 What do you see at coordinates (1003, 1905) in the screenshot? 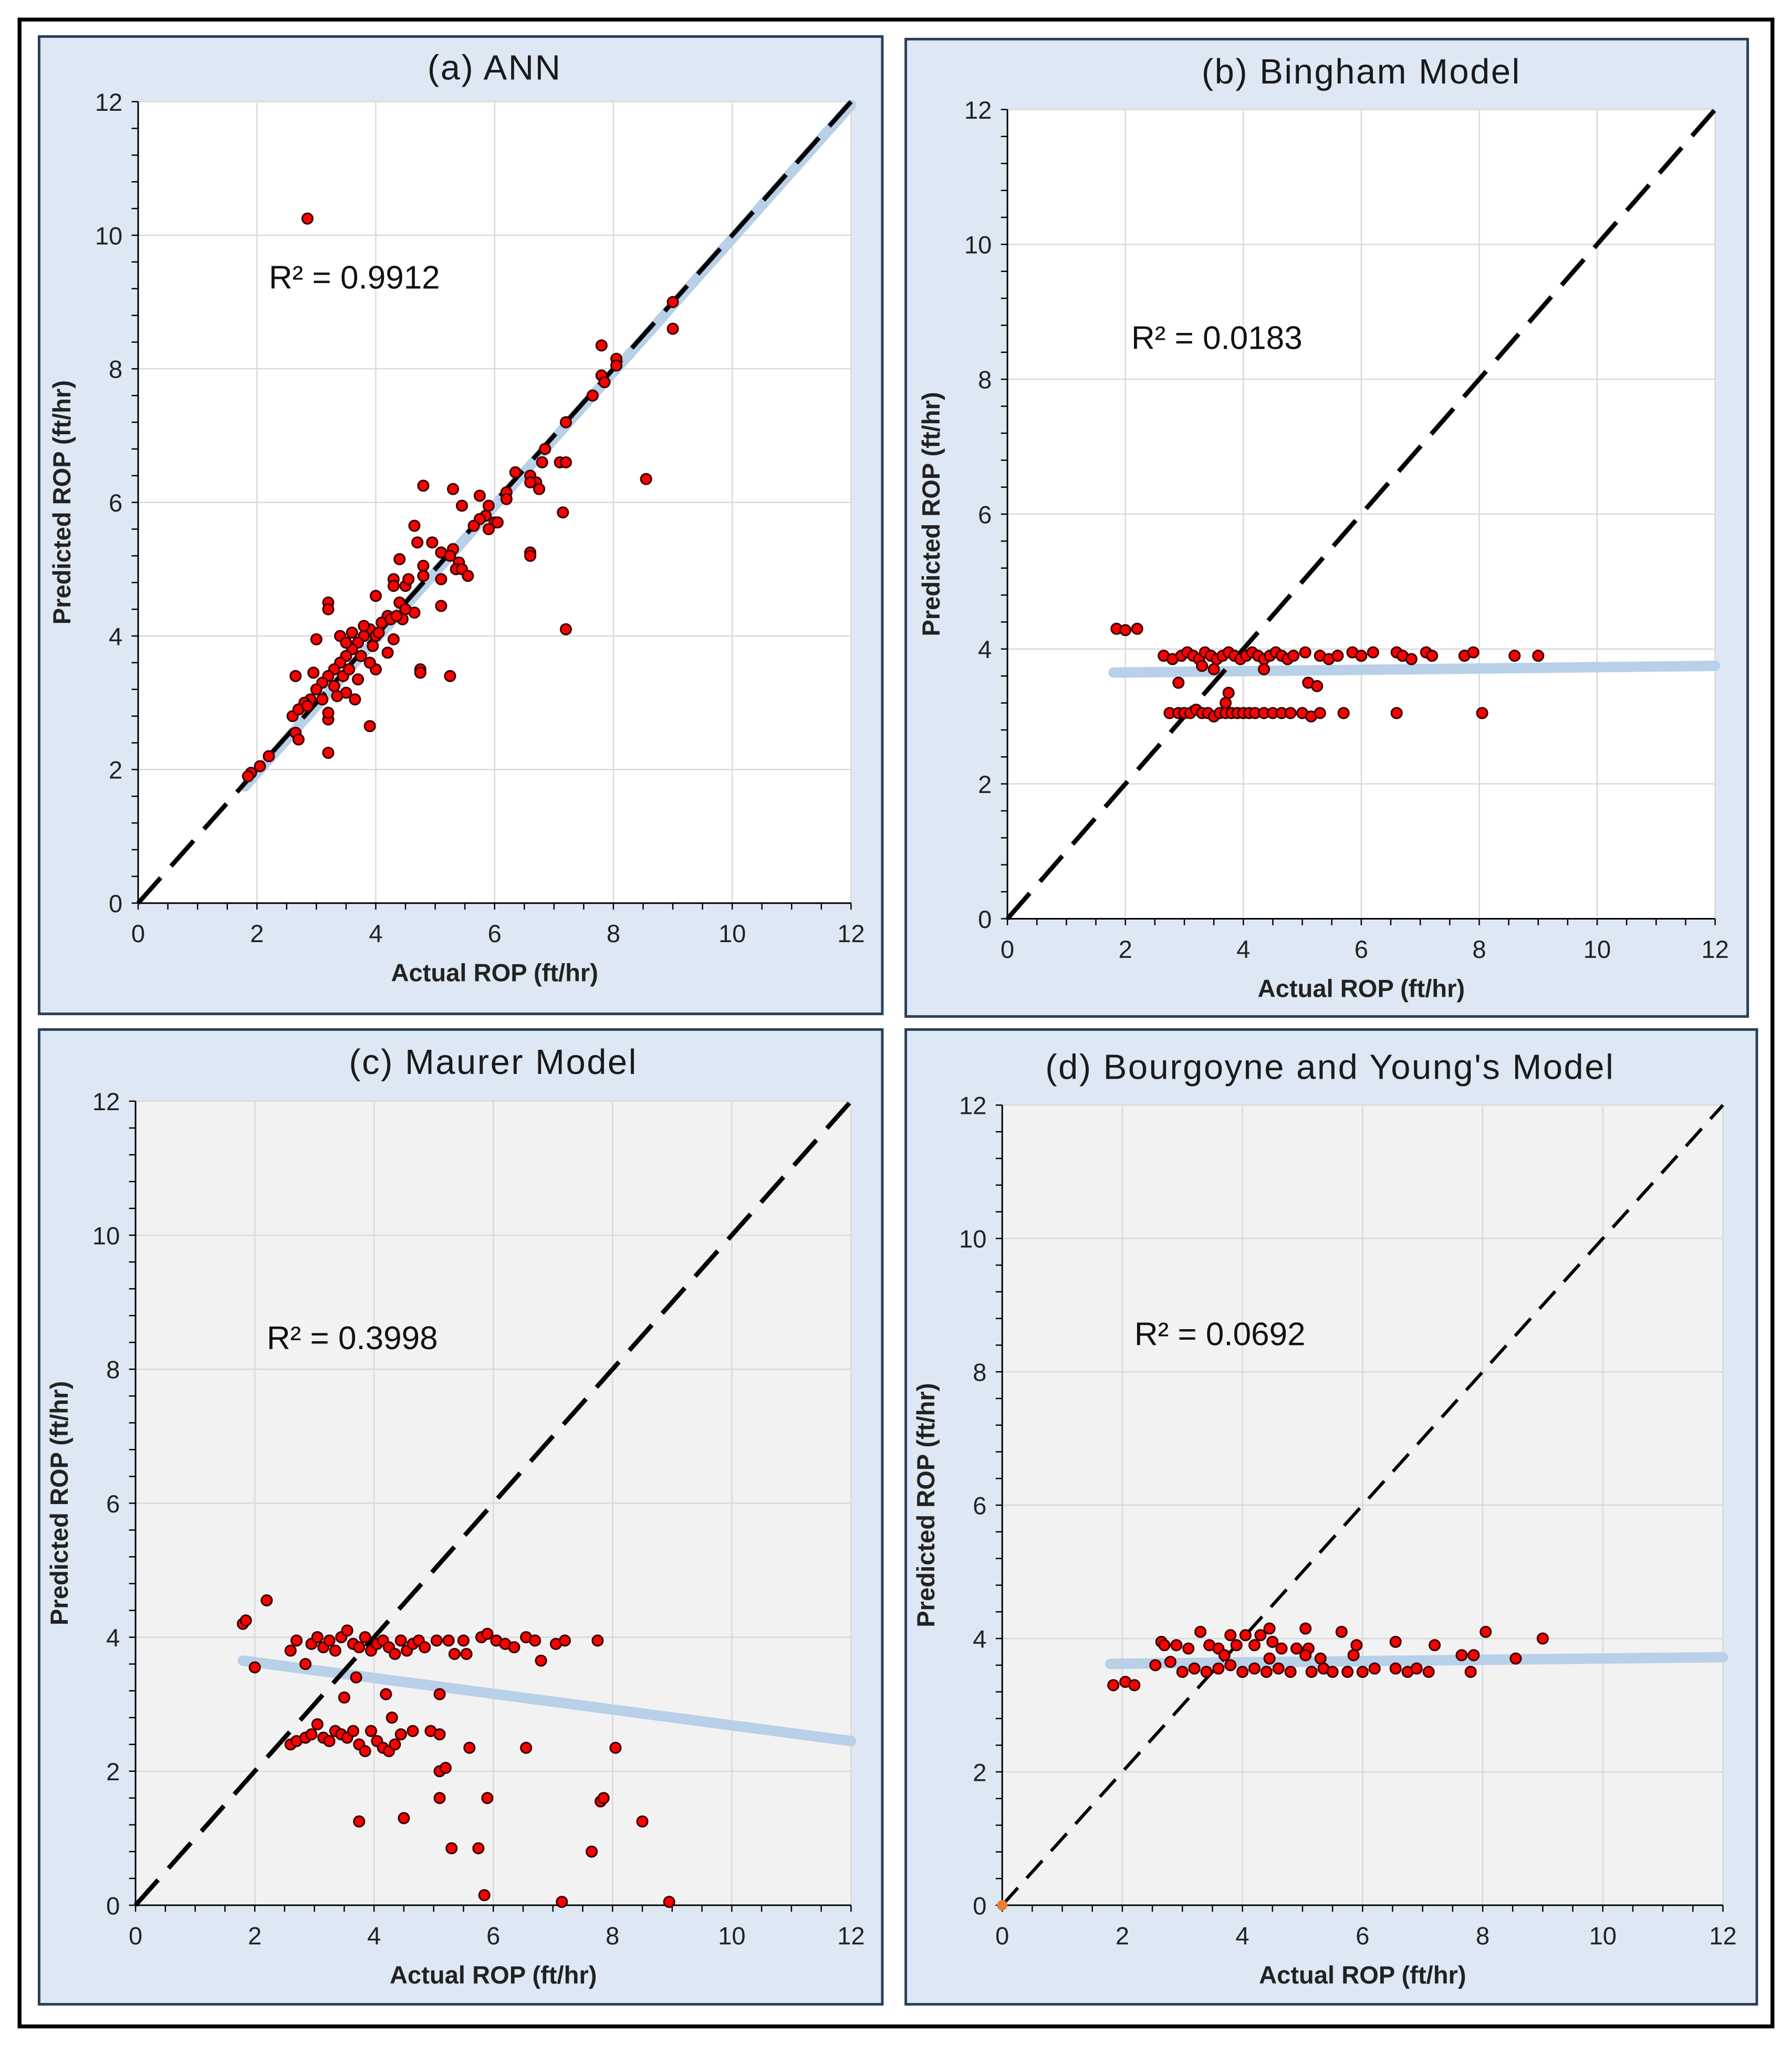
I see `origin-marker` at bounding box center [1003, 1905].